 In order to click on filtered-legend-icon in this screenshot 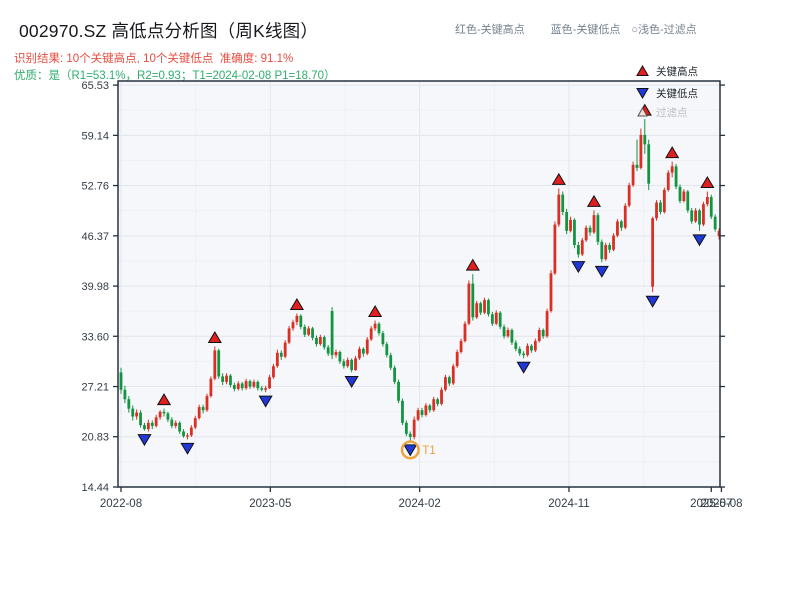, I will do `click(642, 111)`.